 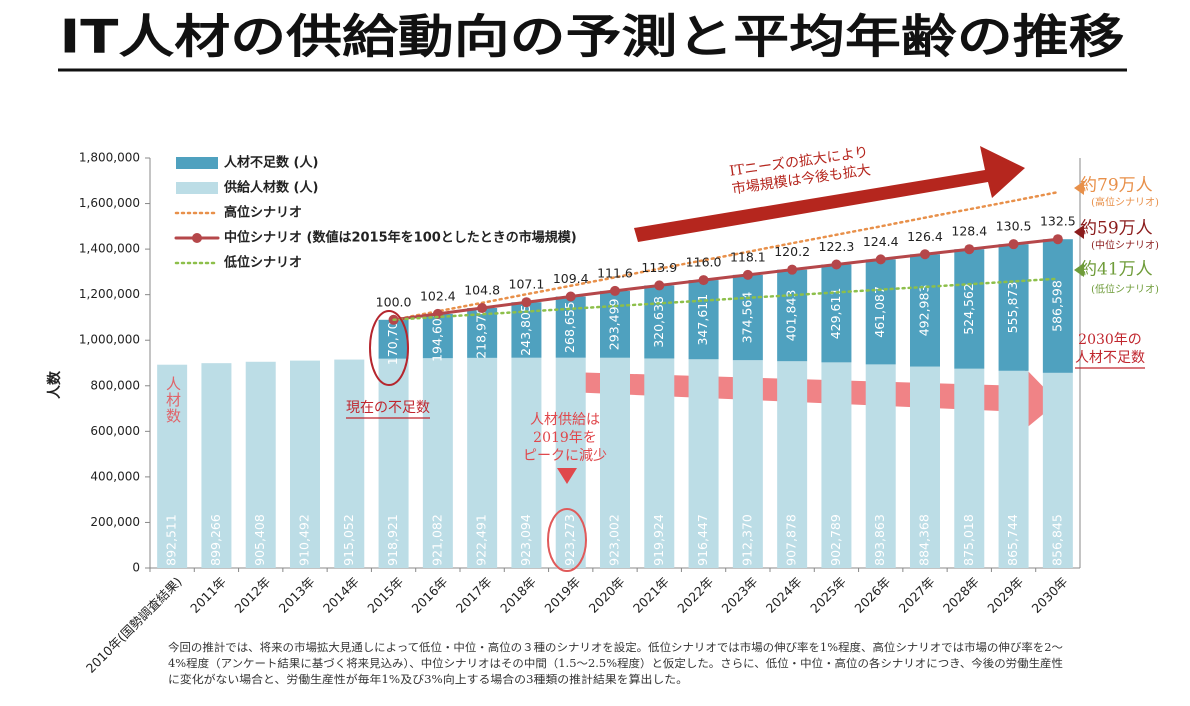 What do you see at coordinates (392, 540) in the screenshot?
I see `value-label: 918,921` at bounding box center [392, 540].